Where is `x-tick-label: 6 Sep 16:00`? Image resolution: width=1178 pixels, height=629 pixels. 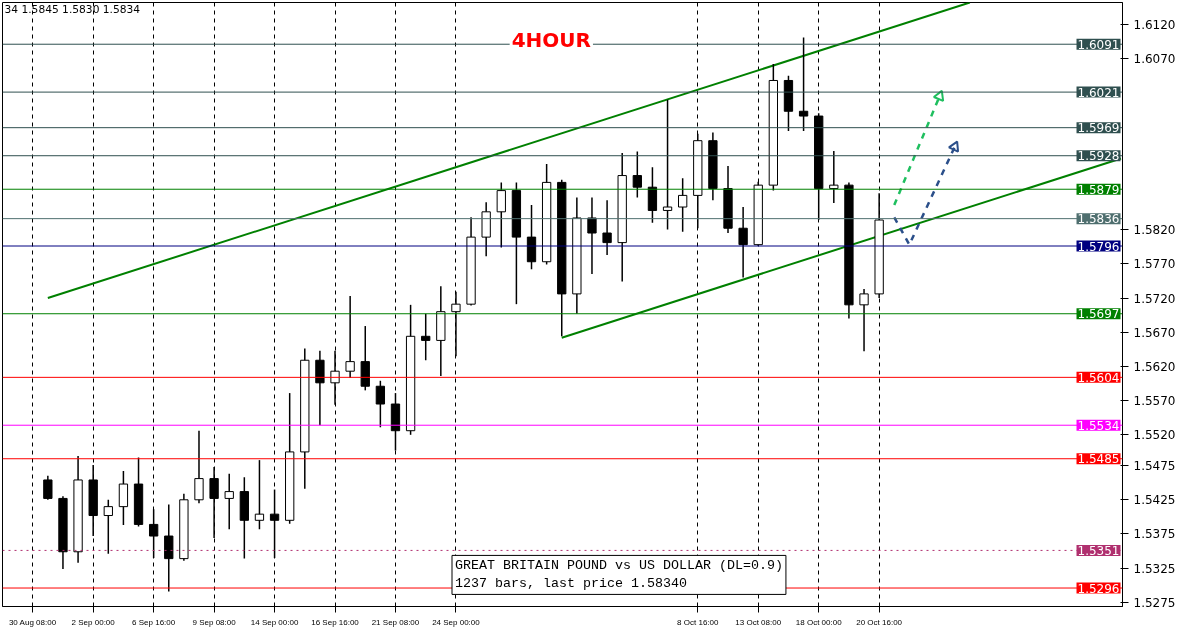
x-tick-label: 6 Sep 16:00 is located at coordinates (154, 622).